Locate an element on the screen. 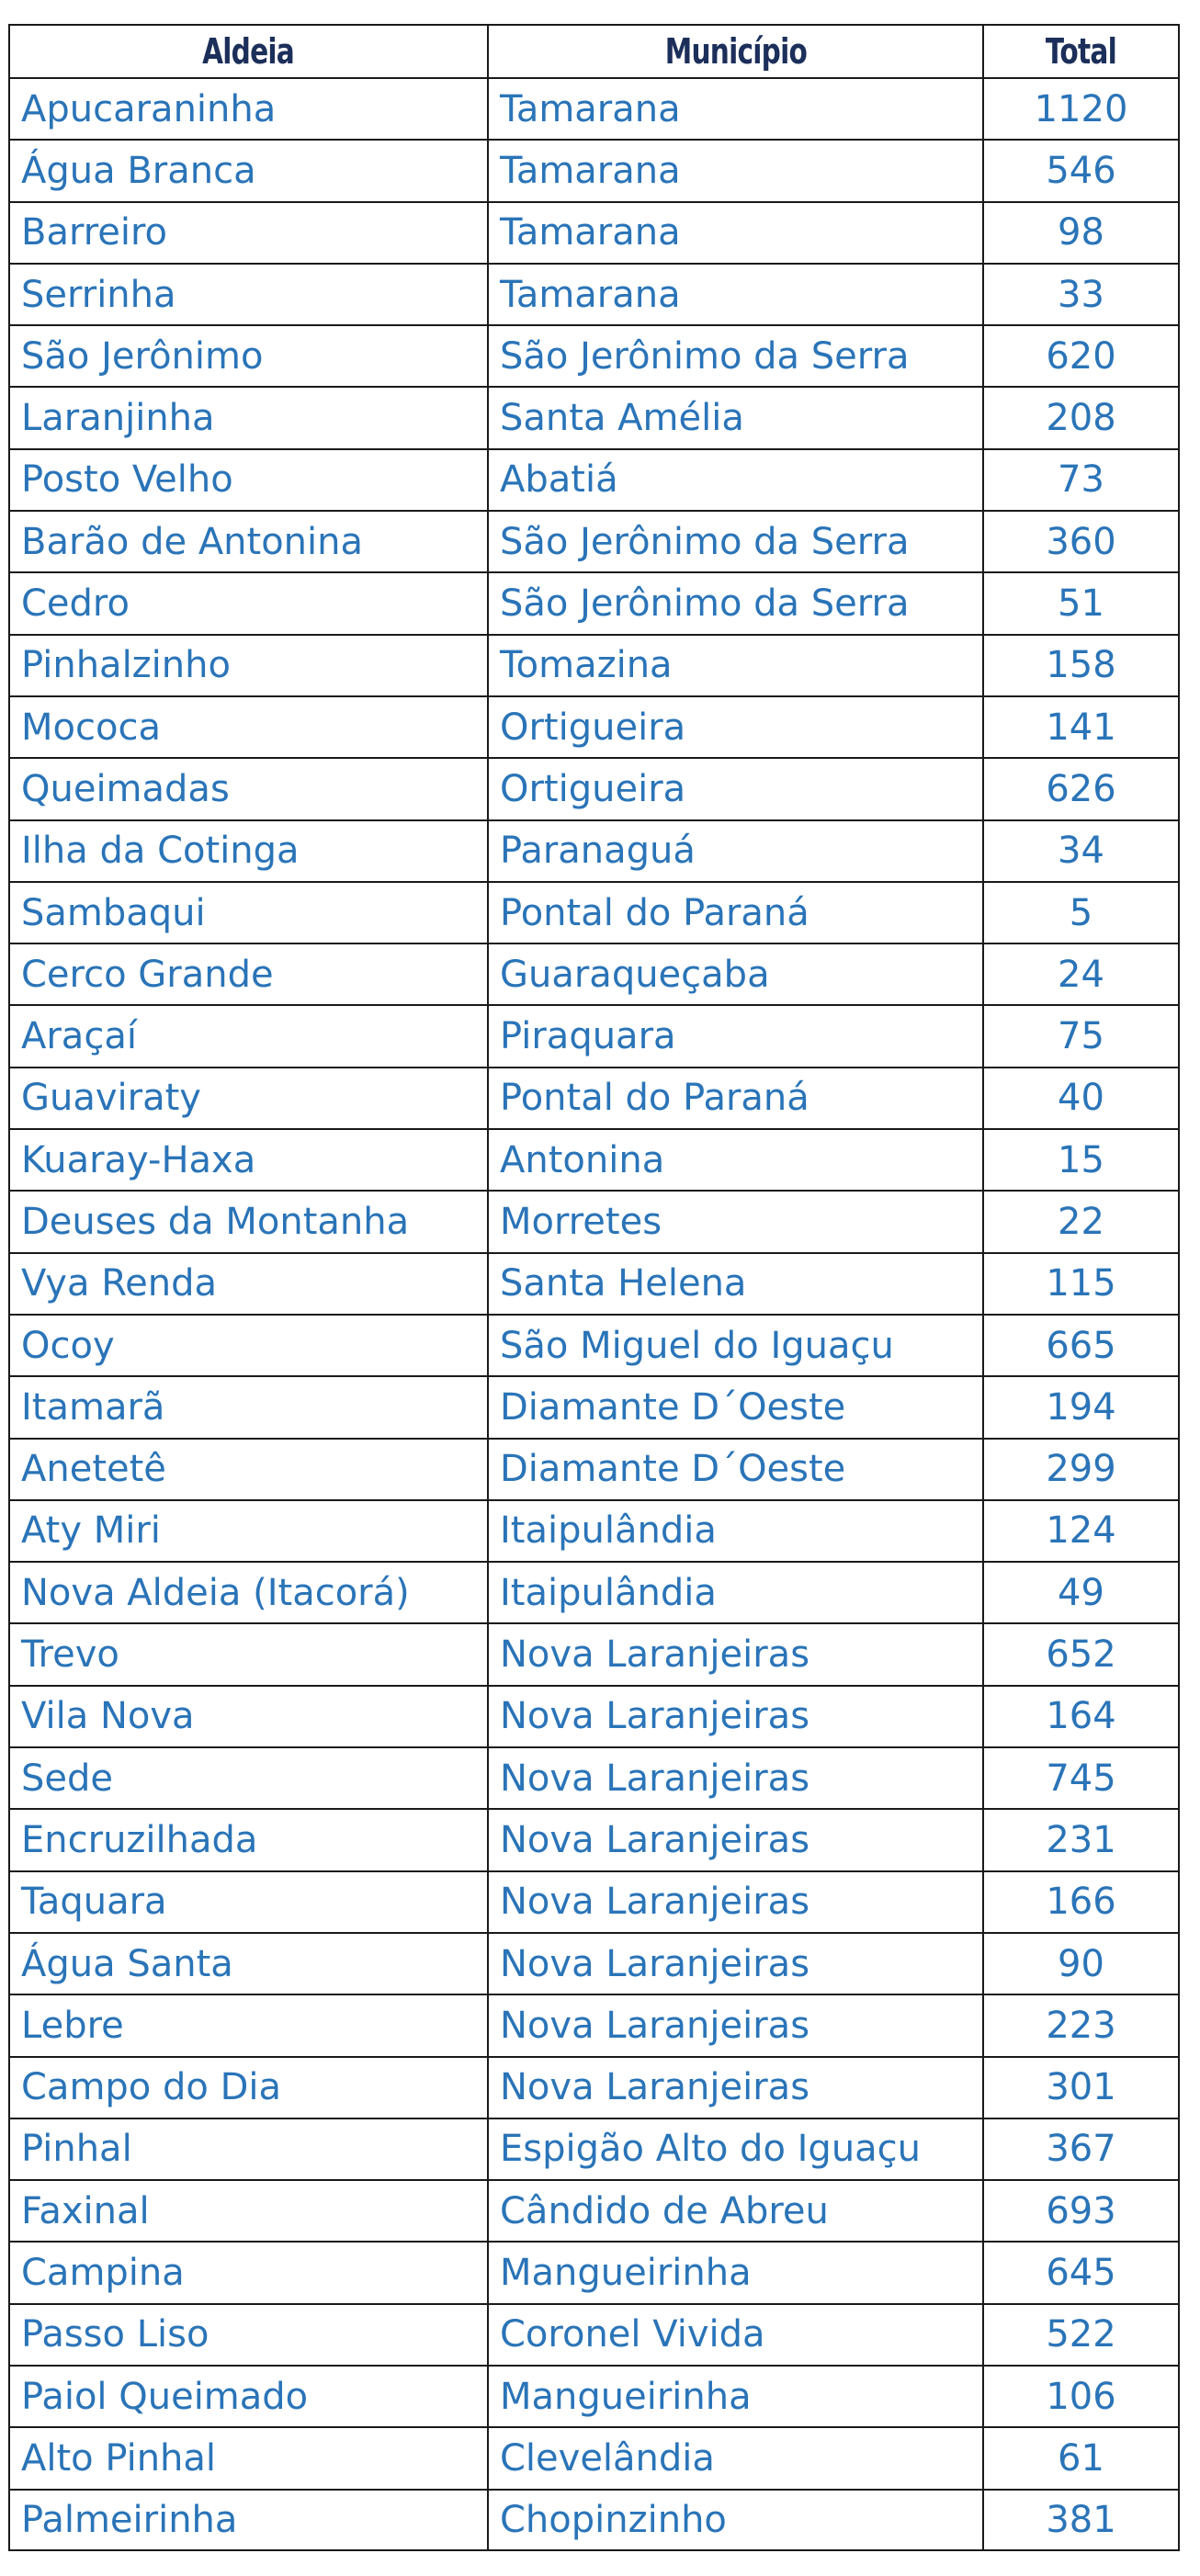  table-row: Passo Liso Coronel Vivida 522 is located at coordinates (594, 2334).